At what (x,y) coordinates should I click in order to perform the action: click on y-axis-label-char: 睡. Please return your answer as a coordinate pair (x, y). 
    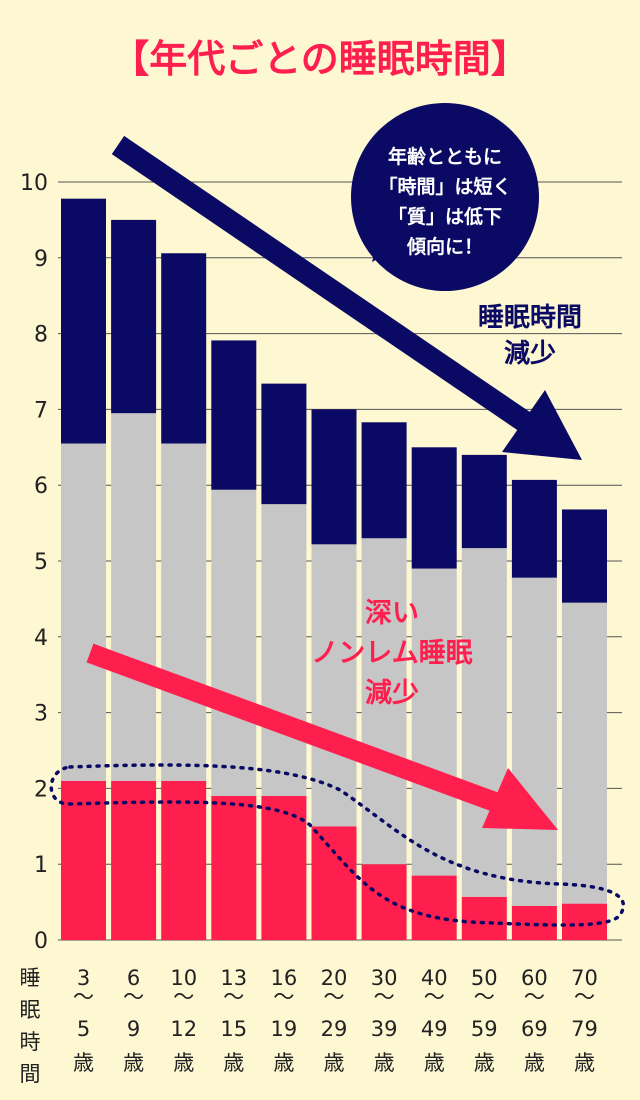
    Looking at the image, I should click on (30, 978).